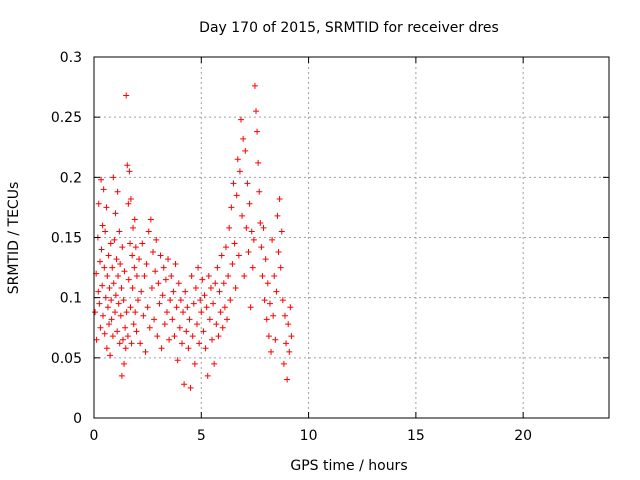 The image size is (640, 480). What do you see at coordinates (201, 436) in the screenshot?
I see `x-tick-label: 5` at bounding box center [201, 436].